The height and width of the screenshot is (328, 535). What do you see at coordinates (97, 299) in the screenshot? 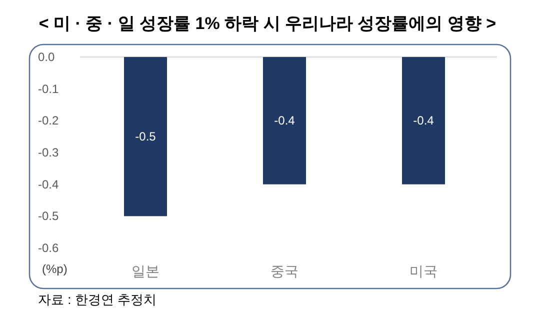
I see `text: 자료 : 한경연 추정치` at bounding box center [97, 299].